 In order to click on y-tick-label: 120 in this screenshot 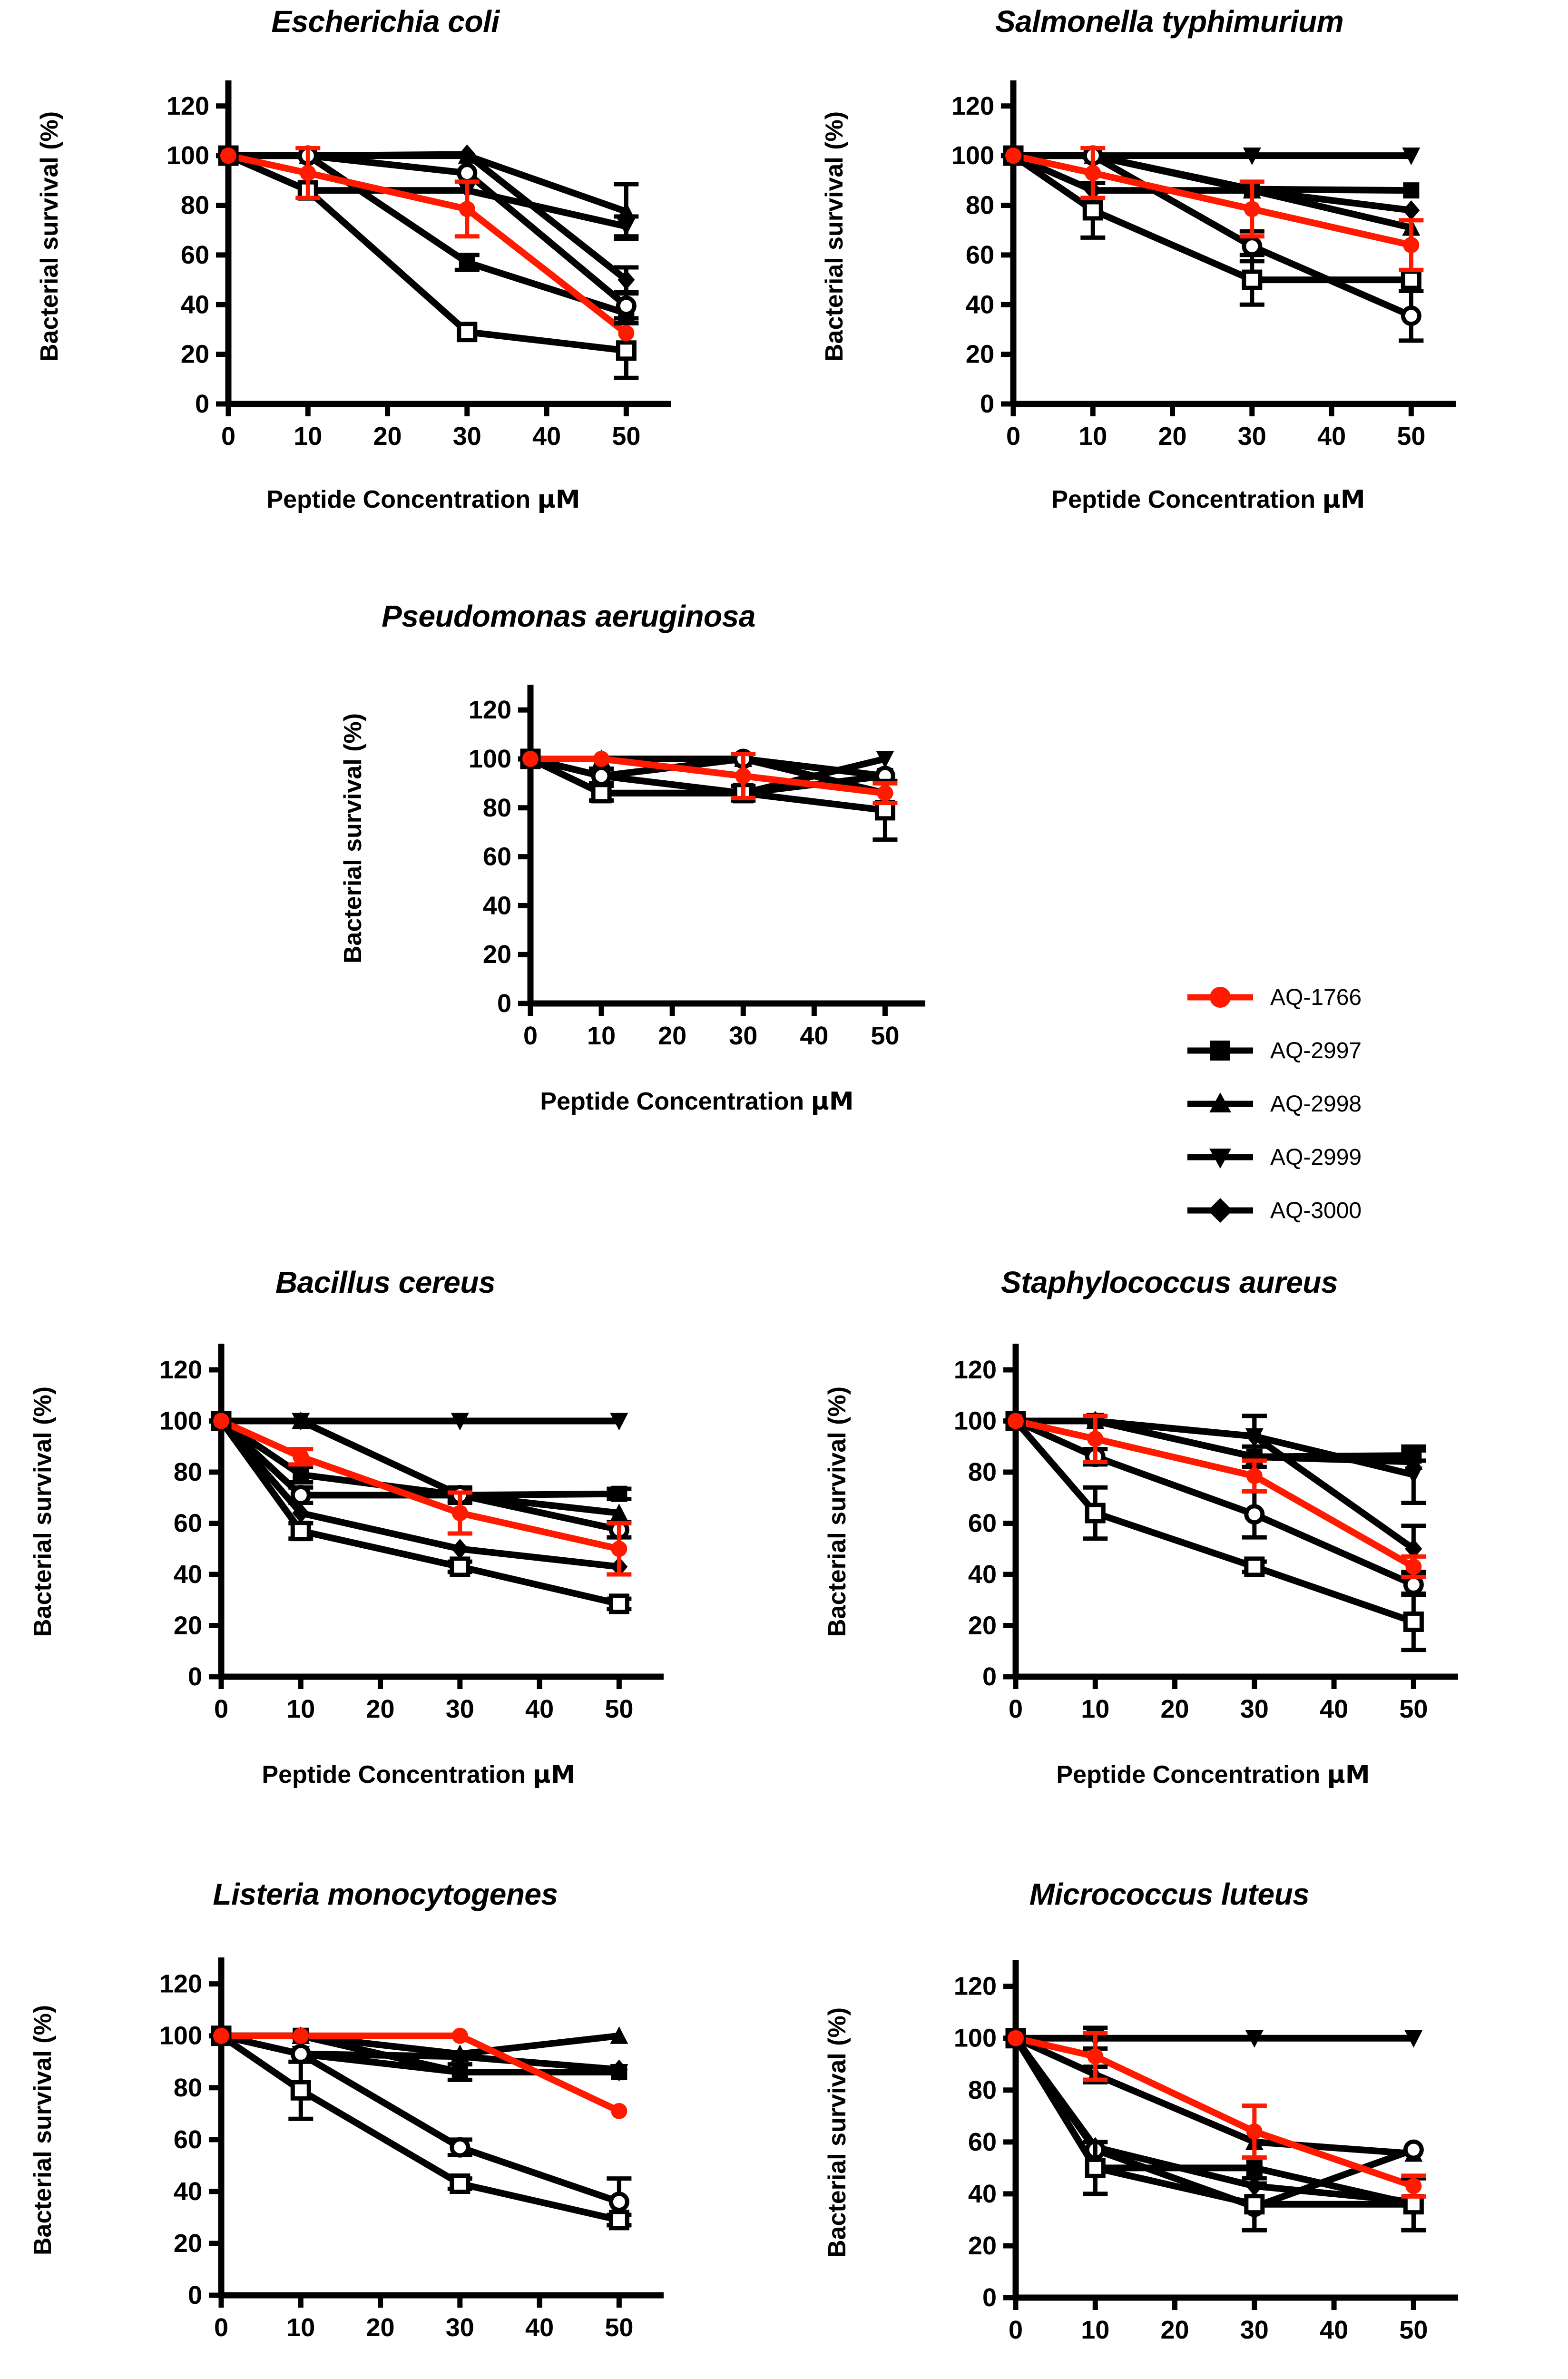, I will do `click(975, 1370)`.